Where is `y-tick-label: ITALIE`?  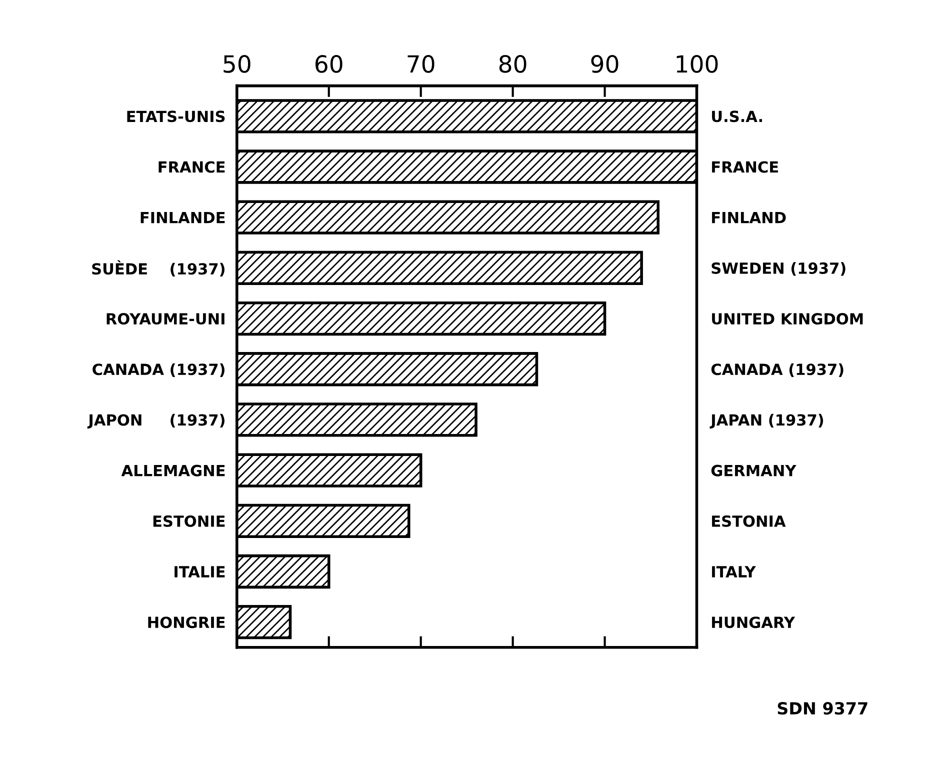 y-tick-label: ITALIE is located at coordinates (199, 572).